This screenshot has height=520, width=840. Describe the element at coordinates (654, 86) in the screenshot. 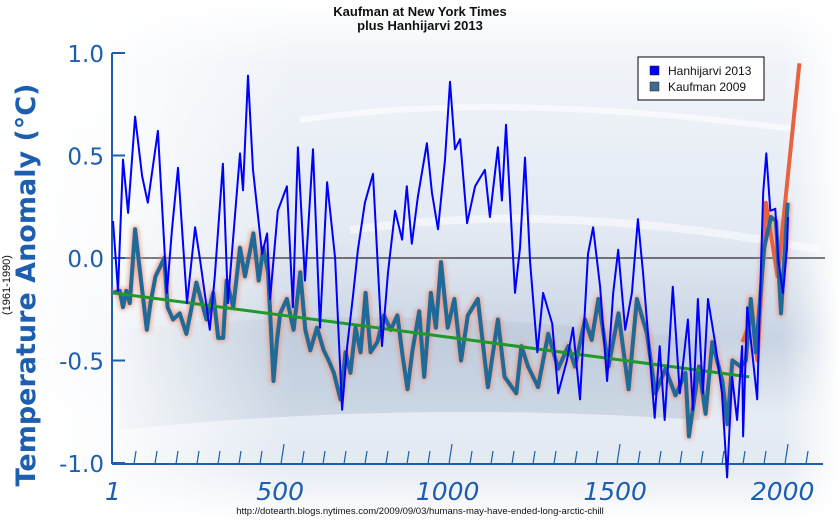

I see `legend-swatch-kaufman` at that location.